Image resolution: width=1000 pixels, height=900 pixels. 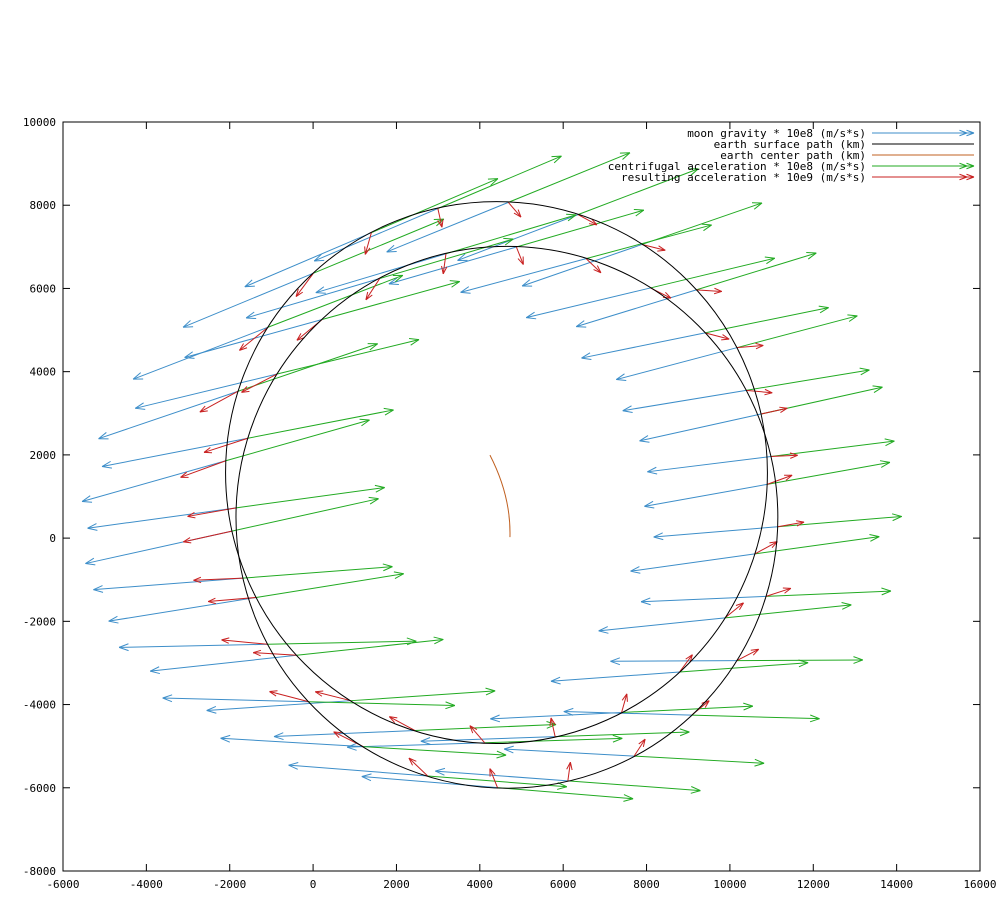 I want to click on tick-label: -8000, so click(x=39, y=871).